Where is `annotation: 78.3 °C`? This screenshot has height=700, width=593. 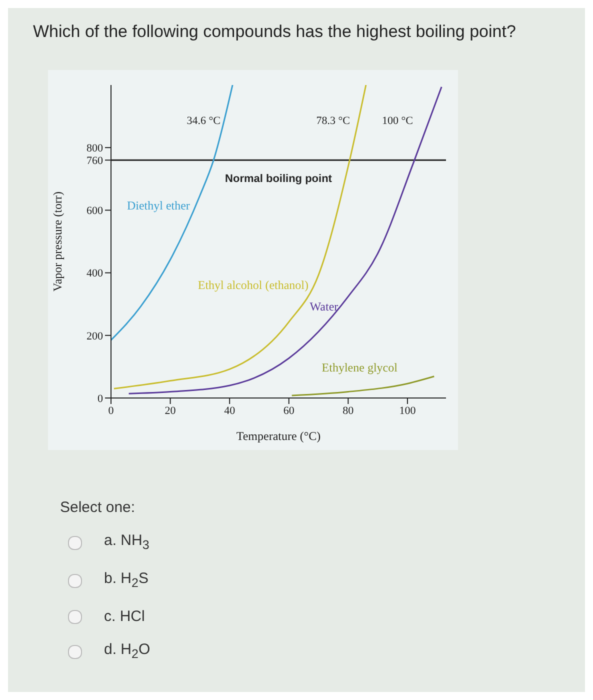 annotation: 78.3 °C is located at coordinates (333, 121).